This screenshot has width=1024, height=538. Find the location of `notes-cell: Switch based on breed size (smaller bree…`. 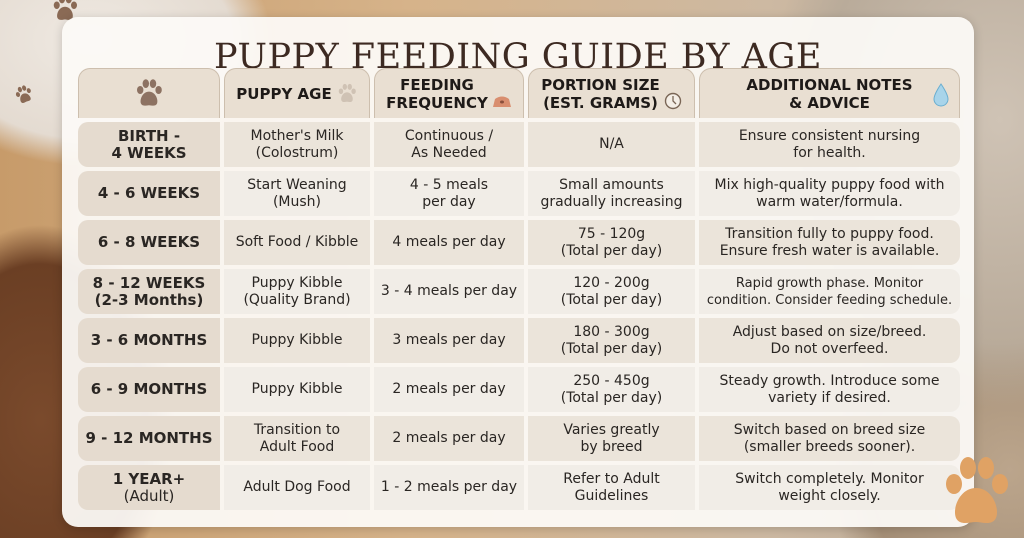

notes-cell: Switch based on breed size (smaller bree… is located at coordinates (829, 438).